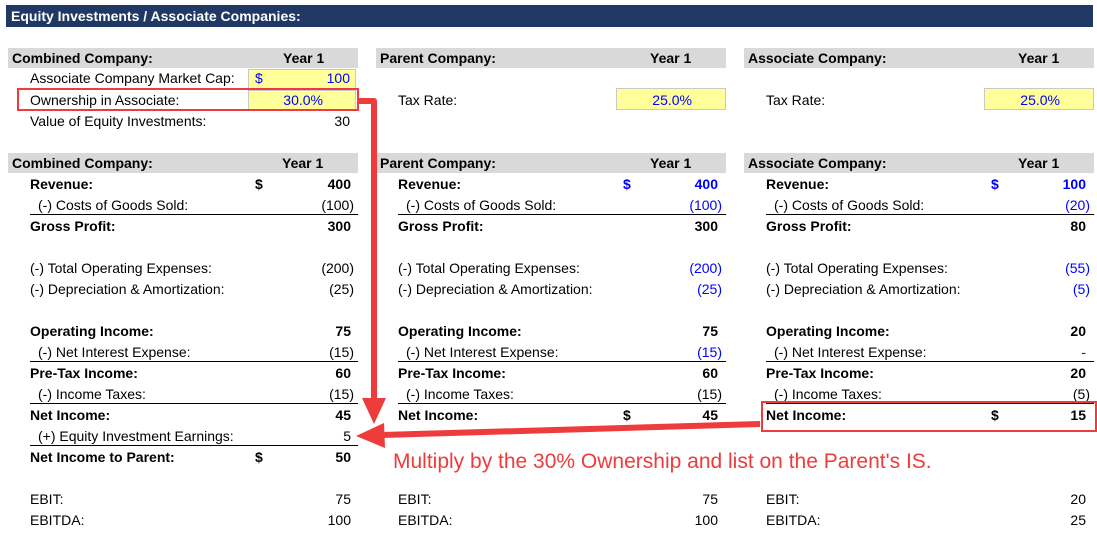  What do you see at coordinates (919, 163) in the screenshot?
I see `associate-is-header: Associate Company: Year 1` at bounding box center [919, 163].